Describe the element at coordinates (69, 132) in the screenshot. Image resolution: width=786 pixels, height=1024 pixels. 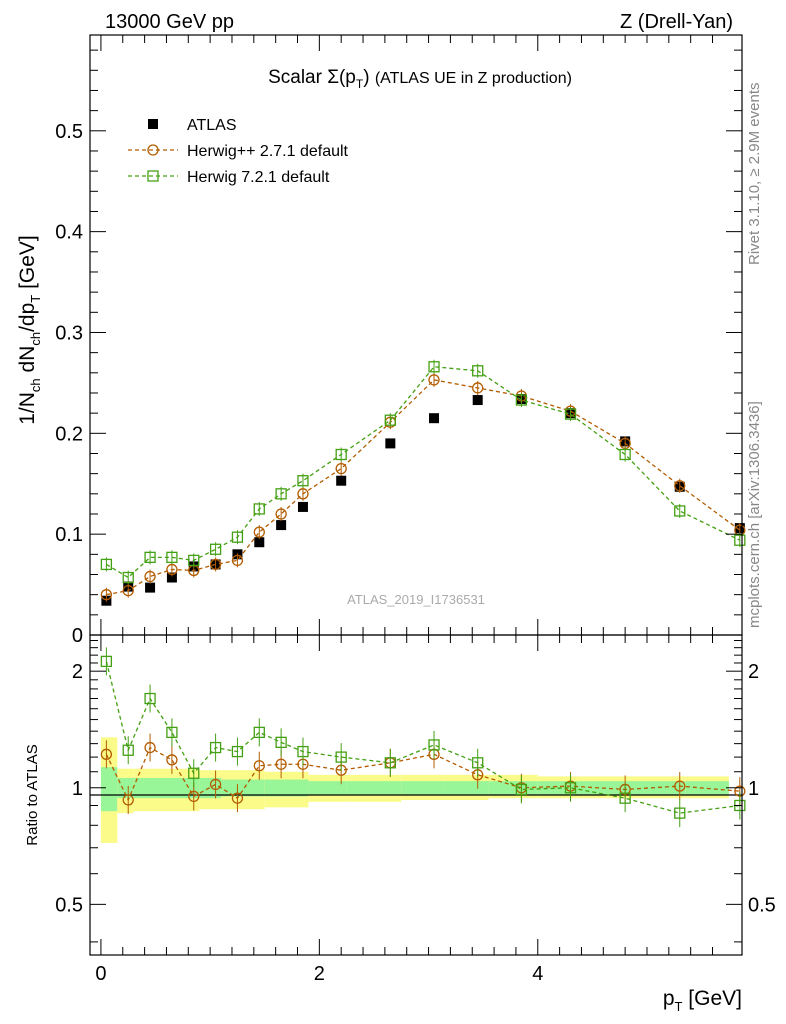
I see `main-y-tick-label: 0.5` at that location.